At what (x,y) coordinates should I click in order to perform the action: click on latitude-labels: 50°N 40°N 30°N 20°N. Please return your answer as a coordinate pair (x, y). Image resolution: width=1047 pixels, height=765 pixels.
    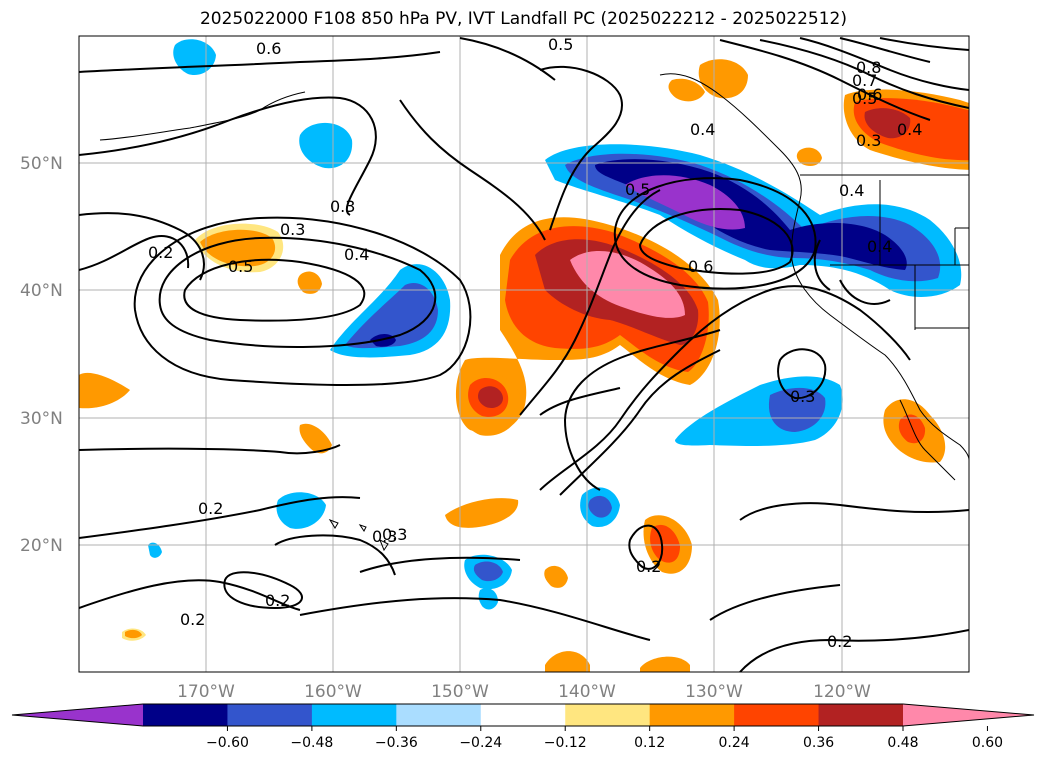
    Looking at the image, I should click on (41, 355).